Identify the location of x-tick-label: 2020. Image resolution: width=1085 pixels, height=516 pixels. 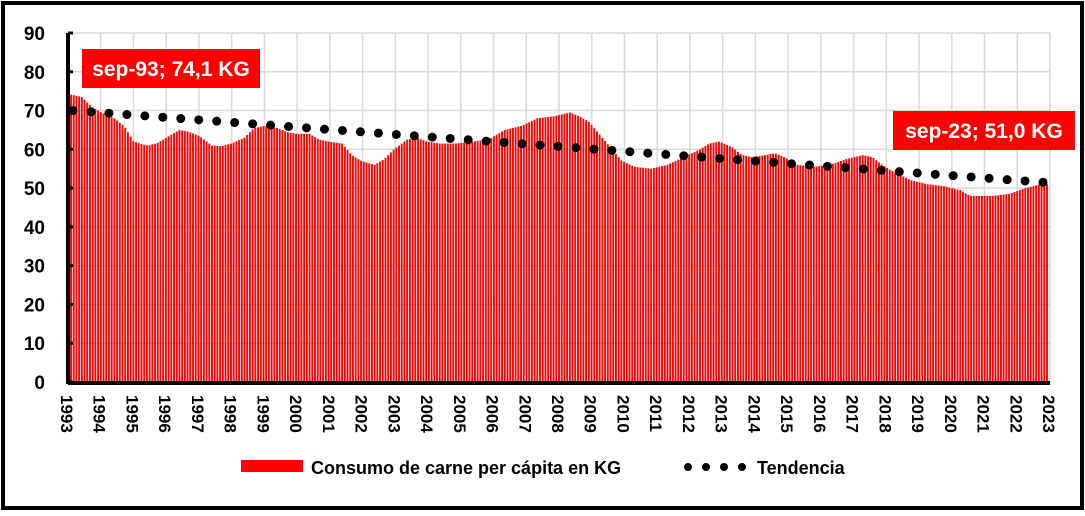
(950, 414).